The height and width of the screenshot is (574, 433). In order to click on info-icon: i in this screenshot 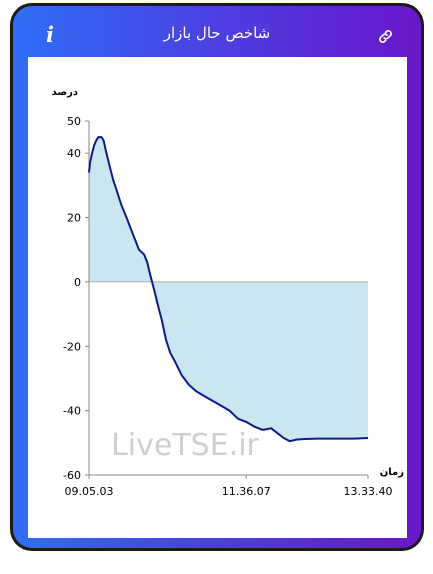, I will do `click(50, 34)`.